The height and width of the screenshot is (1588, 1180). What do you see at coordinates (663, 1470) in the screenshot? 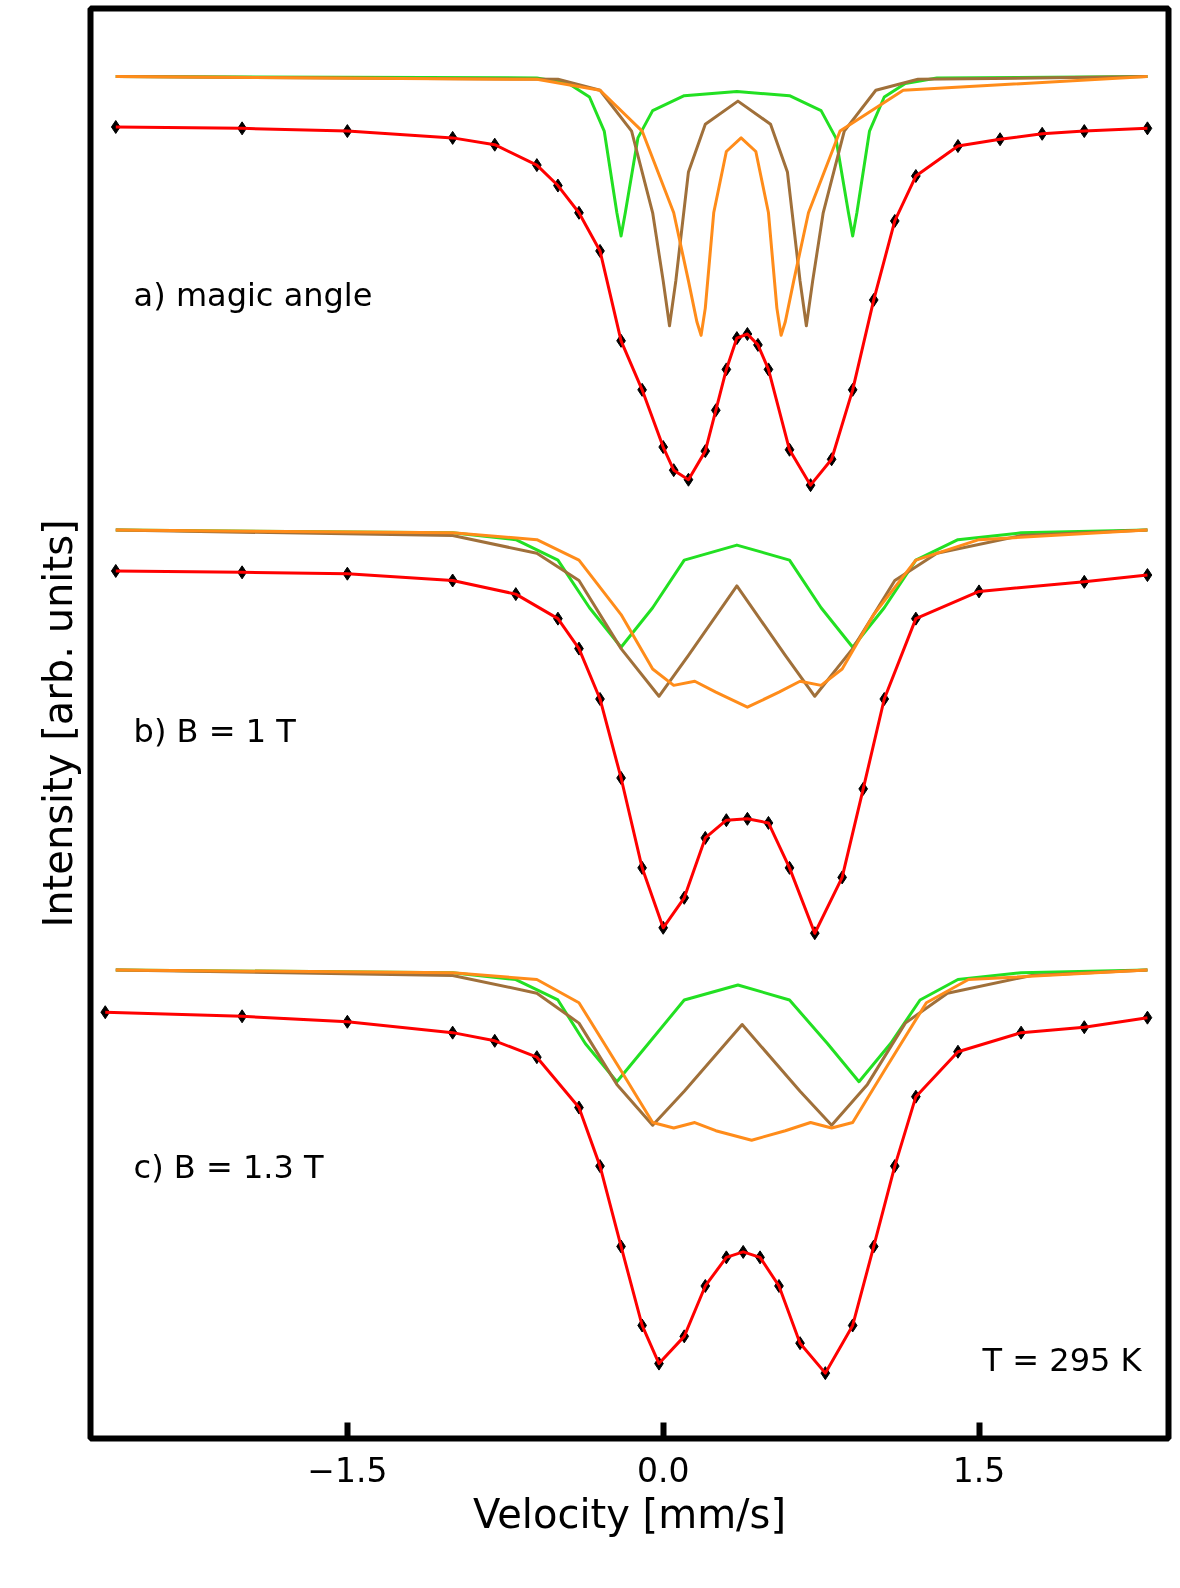
I see `x-tick-label: 0.0` at bounding box center [663, 1470].